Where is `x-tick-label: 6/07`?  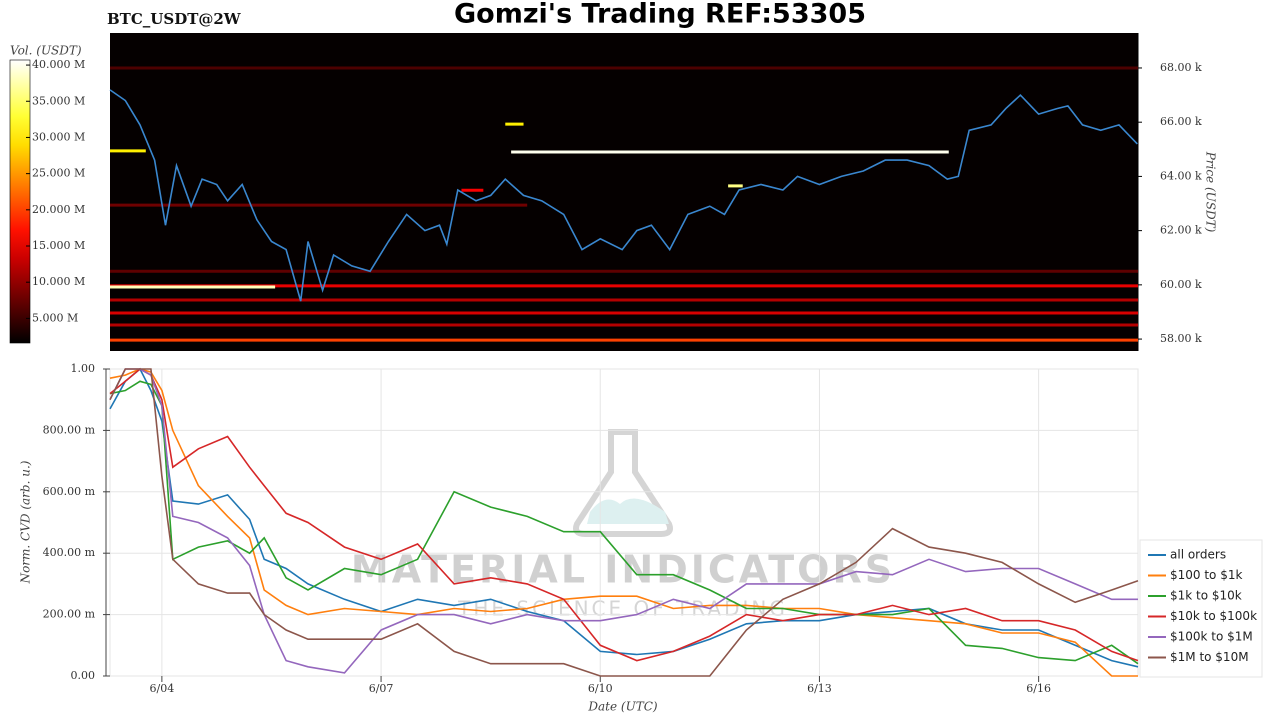 x-tick-label: 6/07 is located at coordinates (381, 688).